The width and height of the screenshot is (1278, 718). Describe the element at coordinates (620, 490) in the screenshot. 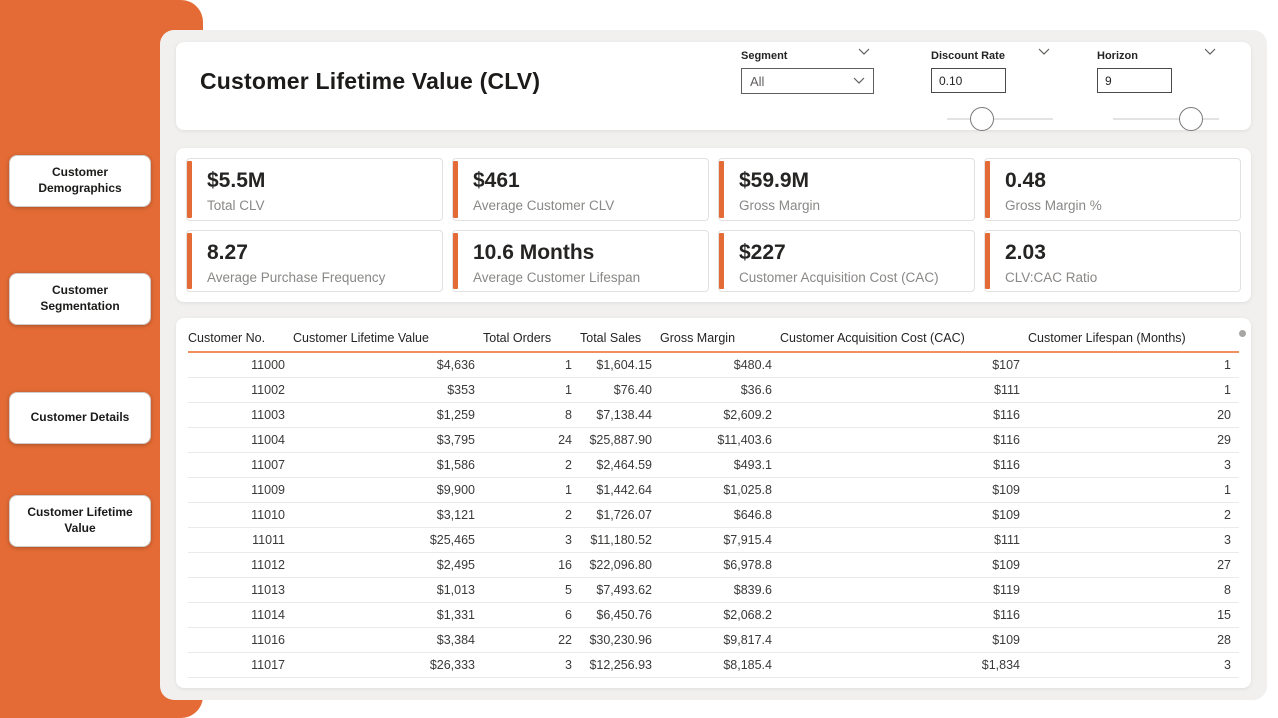

I see `cell-total-sales: $1,442.64` at that location.